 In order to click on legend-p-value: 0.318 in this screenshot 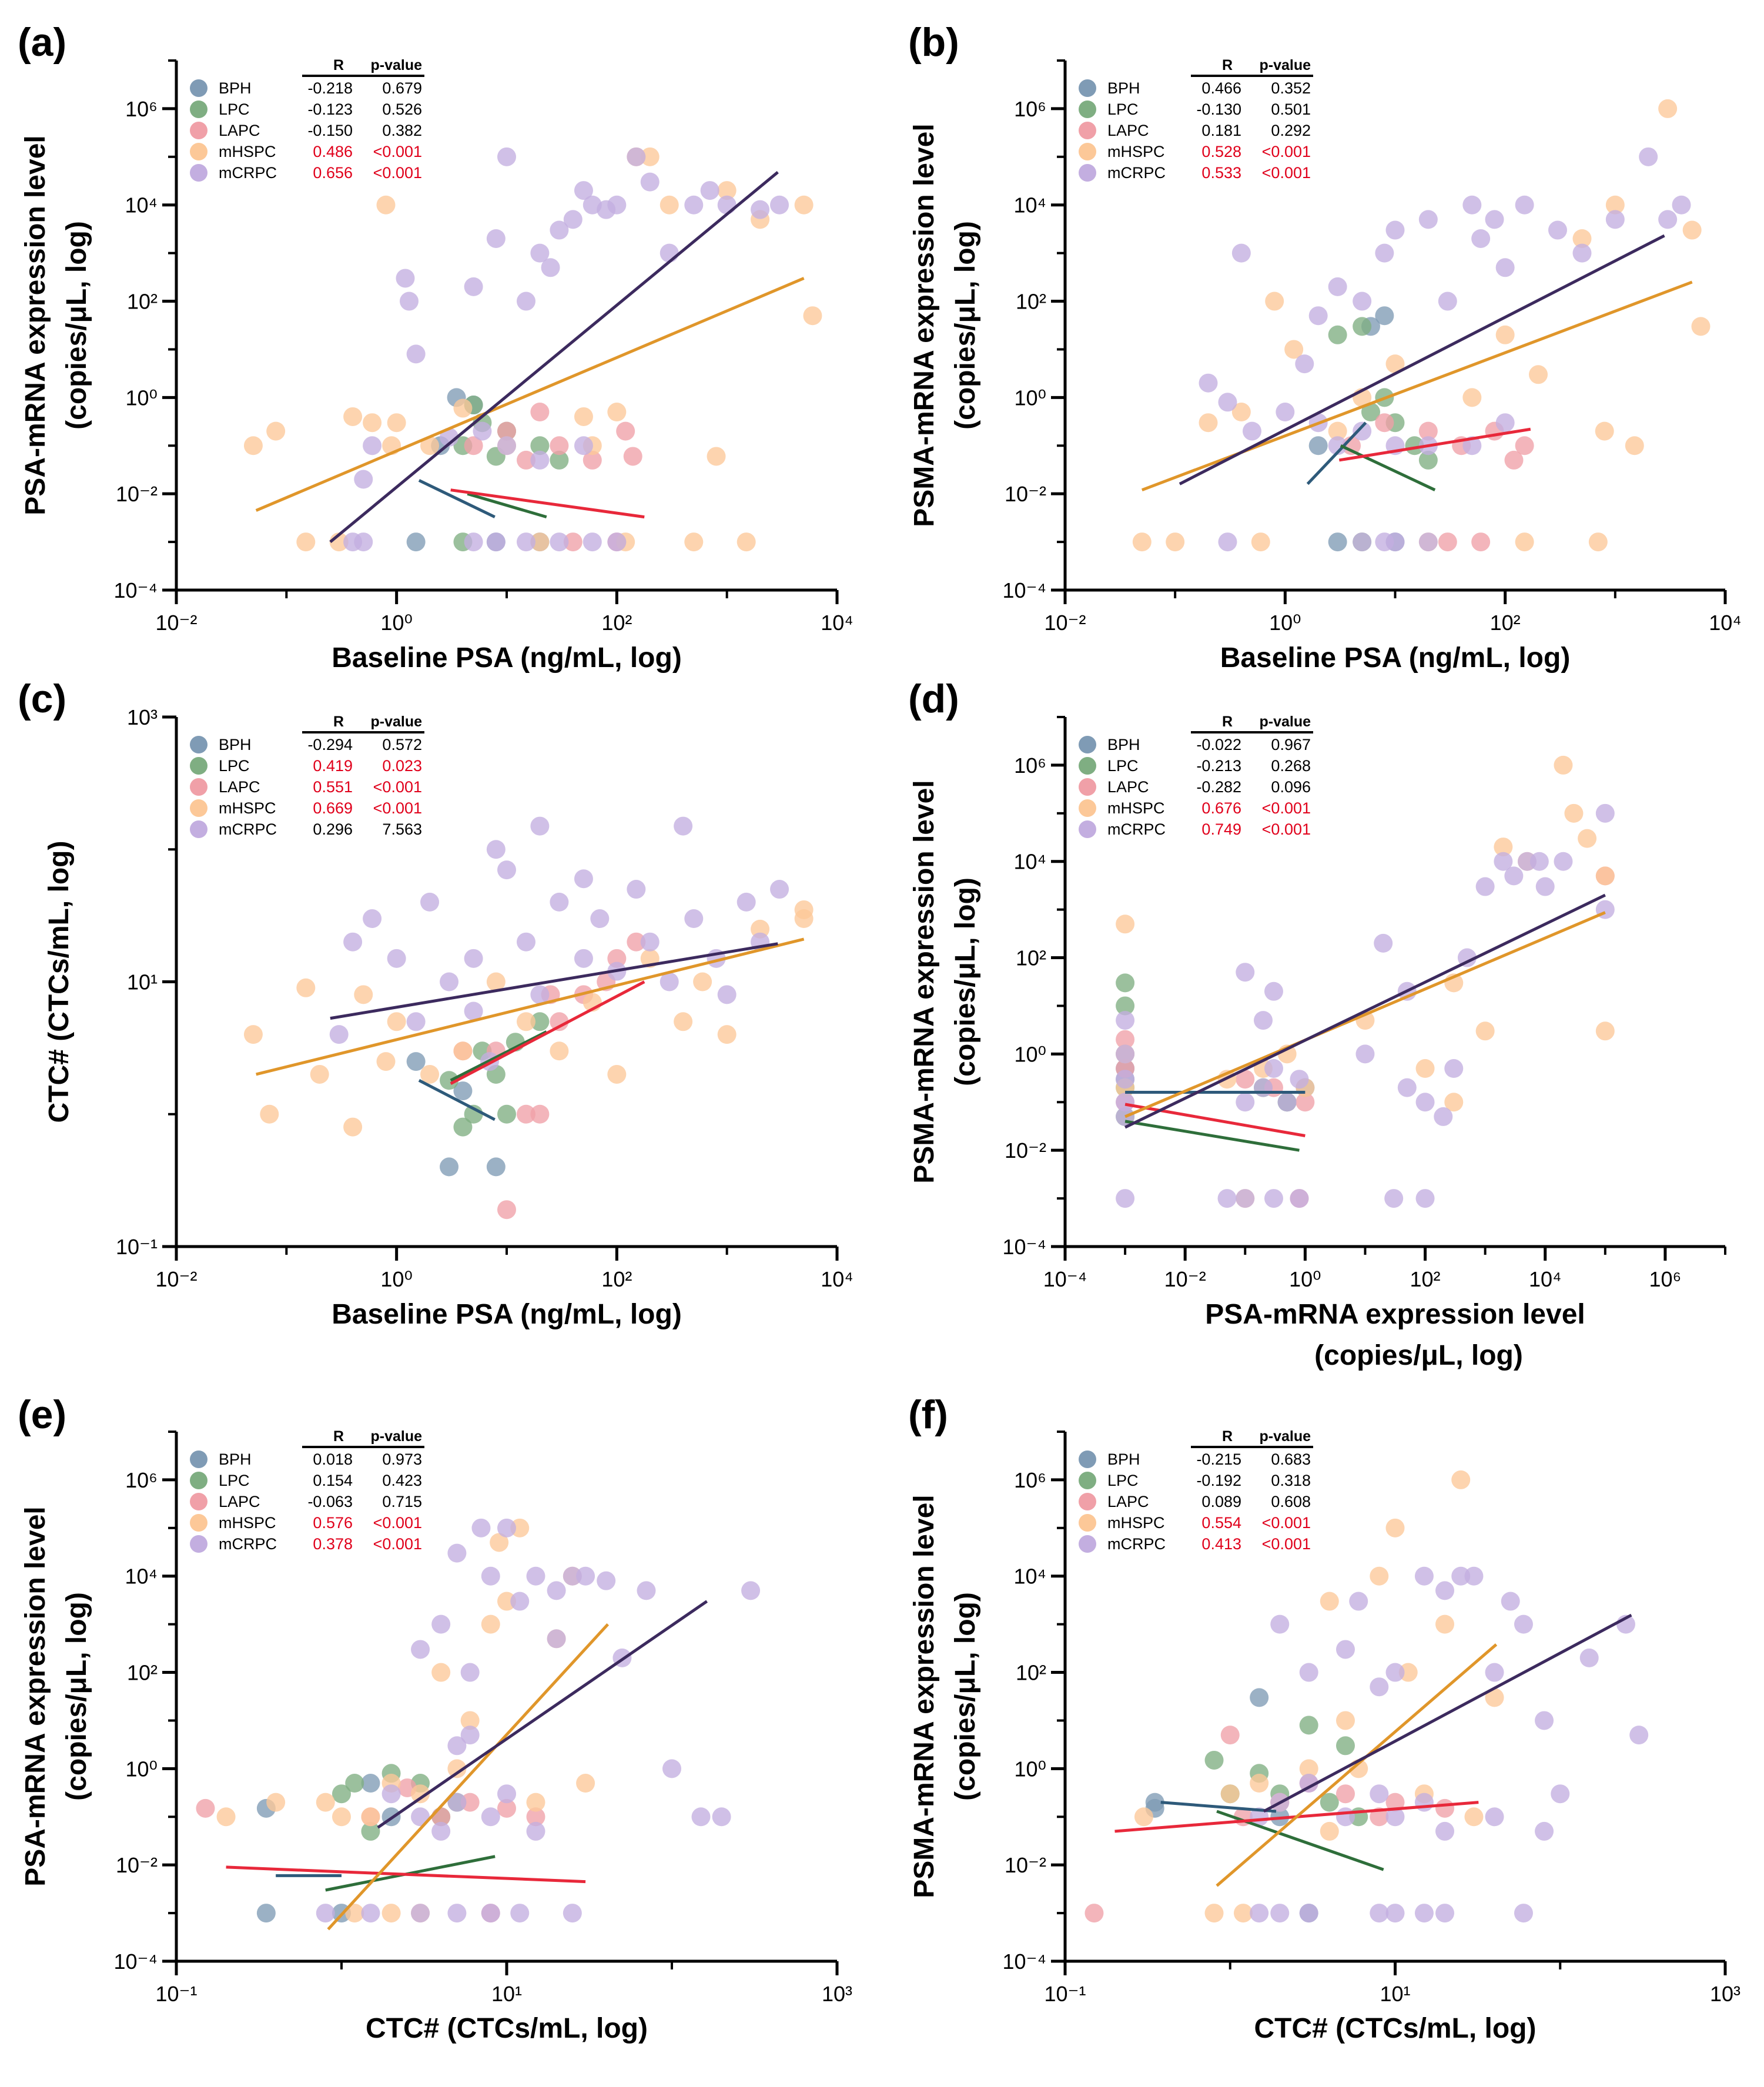, I will do `click(1291, 1480)`.